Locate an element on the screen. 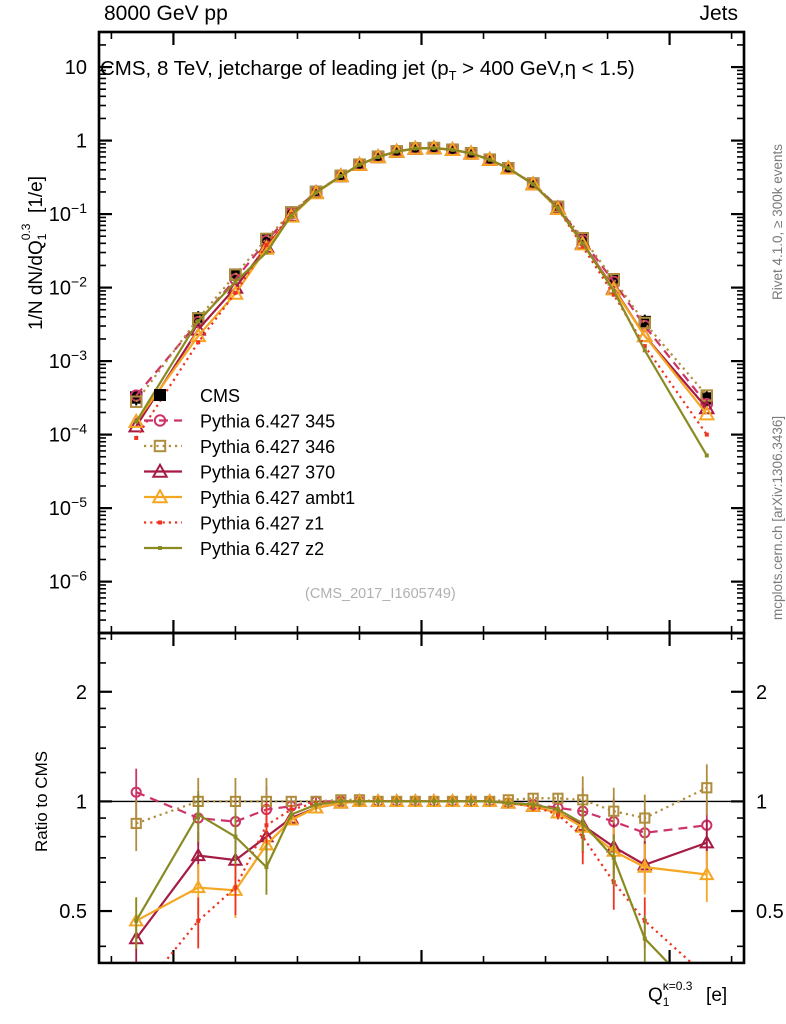  ratio-axis-label: Ratio to CMS is located at coordinates (41, 801).